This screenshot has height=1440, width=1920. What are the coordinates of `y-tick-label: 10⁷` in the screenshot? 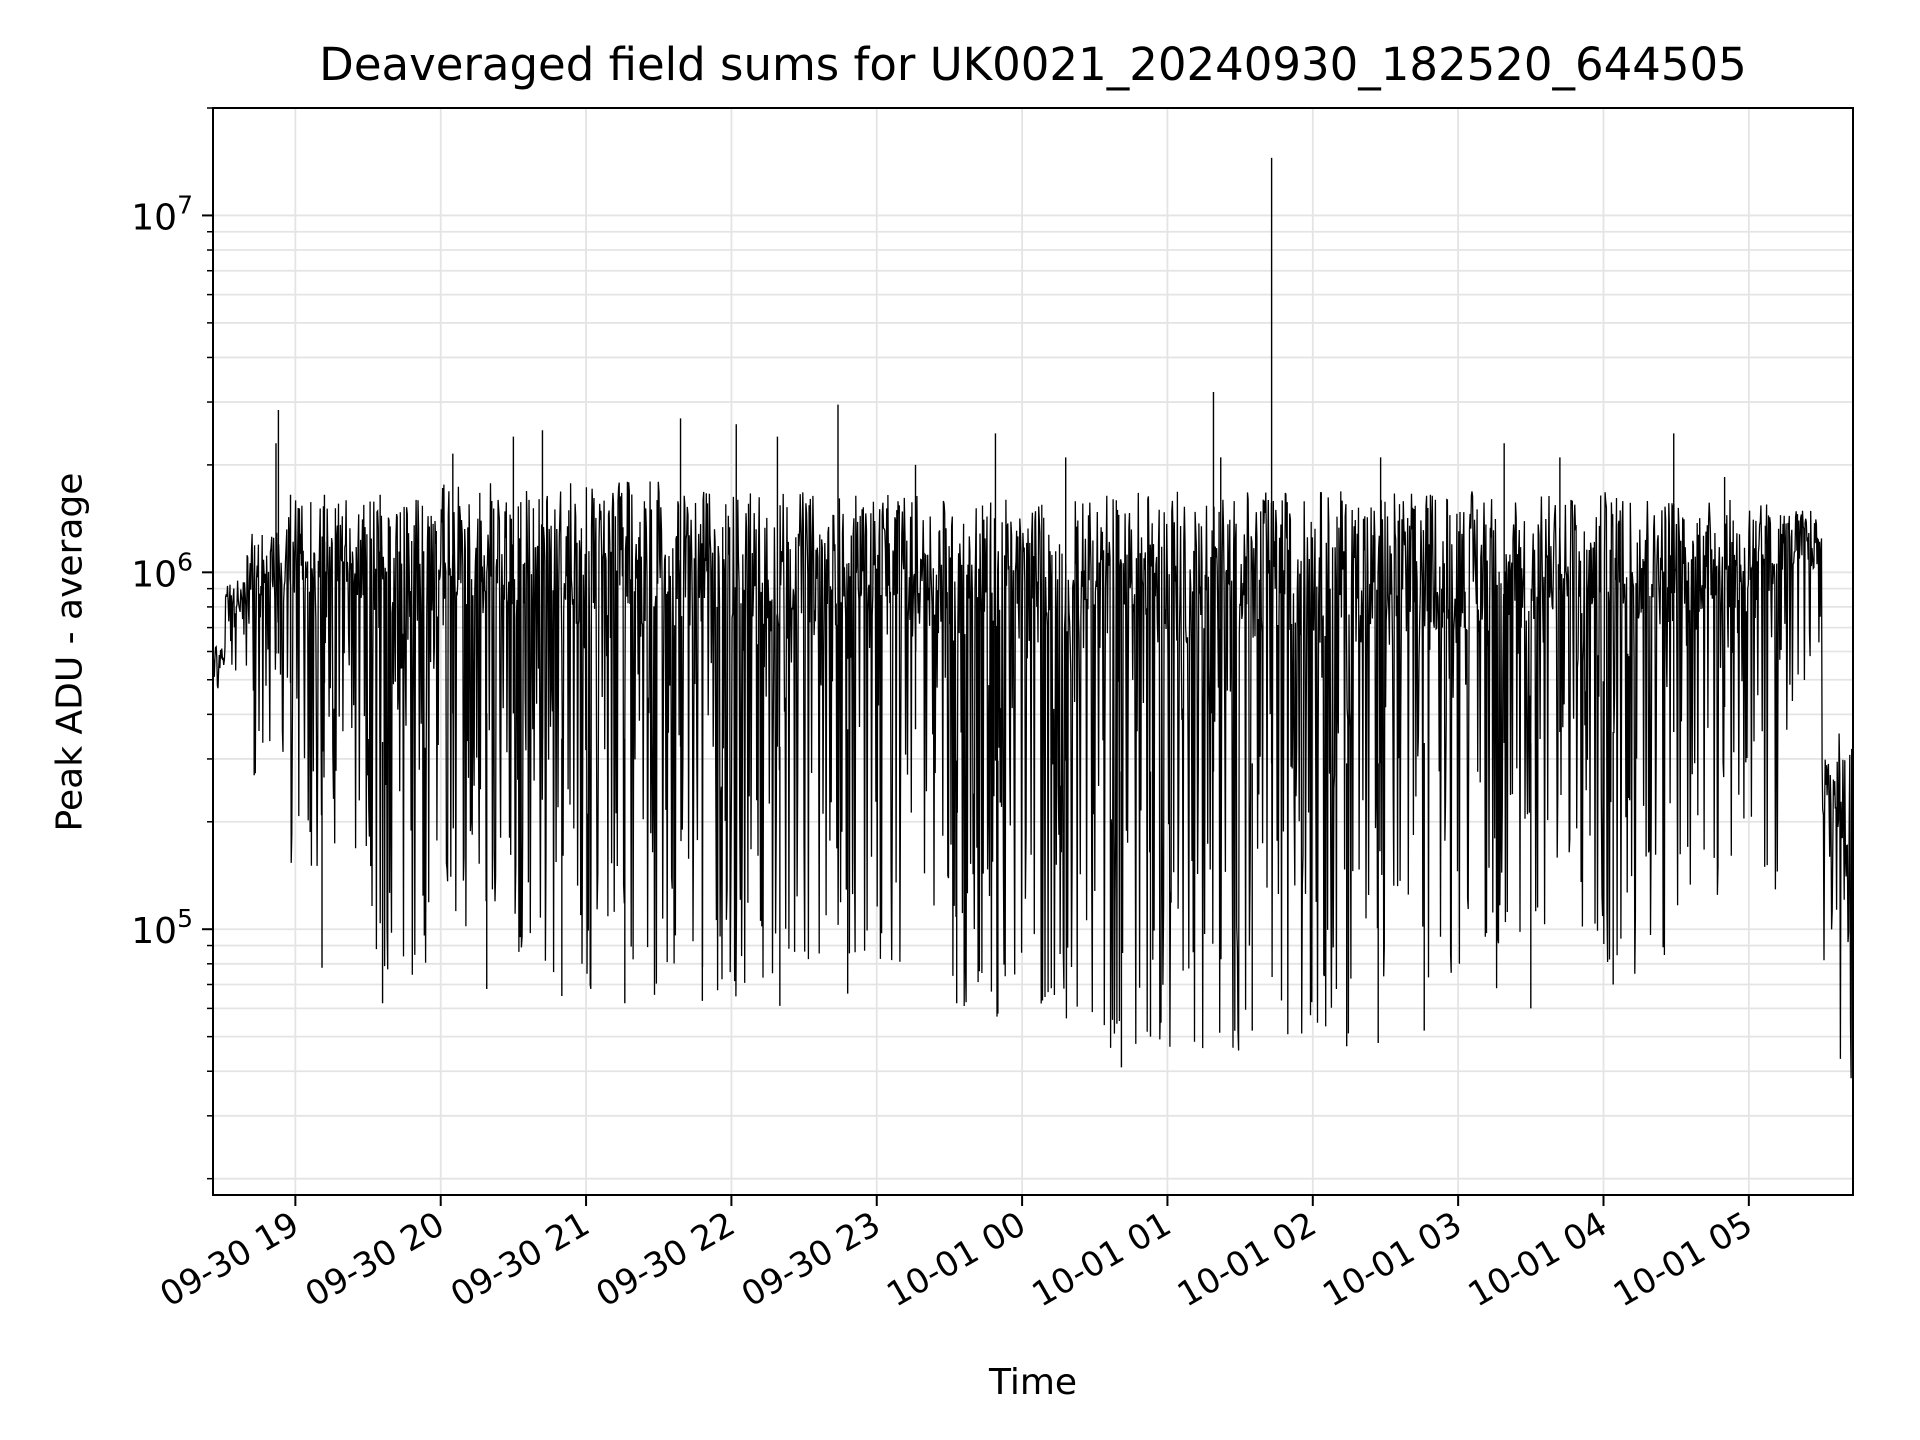 It's located at (162, 214).